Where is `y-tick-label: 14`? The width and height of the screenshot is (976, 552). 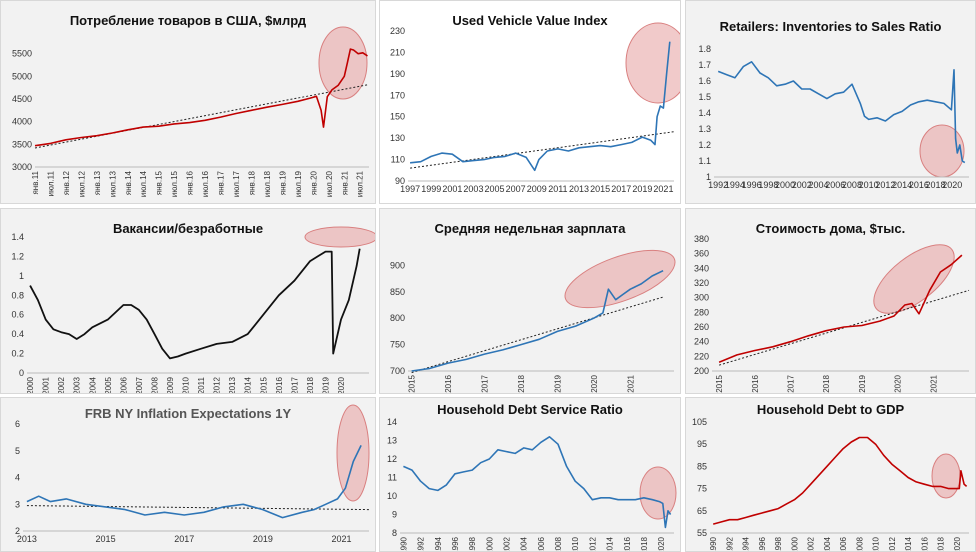
y-tick-label: 14 is located at coordinates (392, 422).